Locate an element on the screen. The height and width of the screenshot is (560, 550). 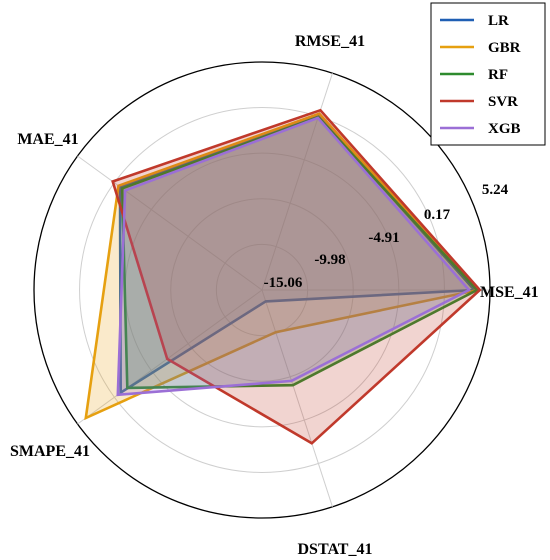
axis-label-dstat_41: DSTAT_41 is located at coordinates (335, 549).